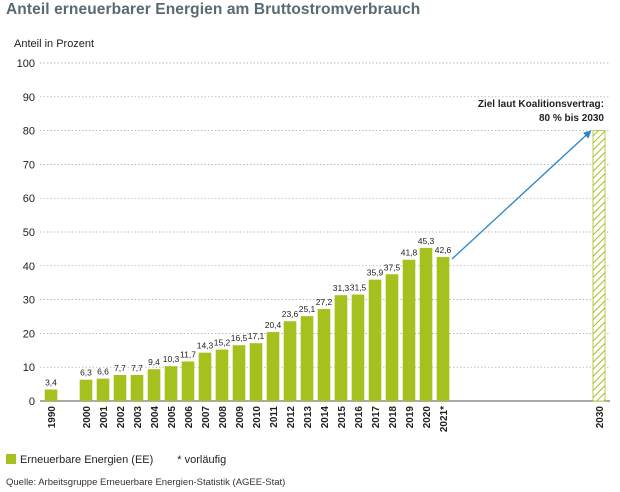 The height and width of the screenshot is (492, 620). I want to click on data-label: 20,4, so click(273, 325).